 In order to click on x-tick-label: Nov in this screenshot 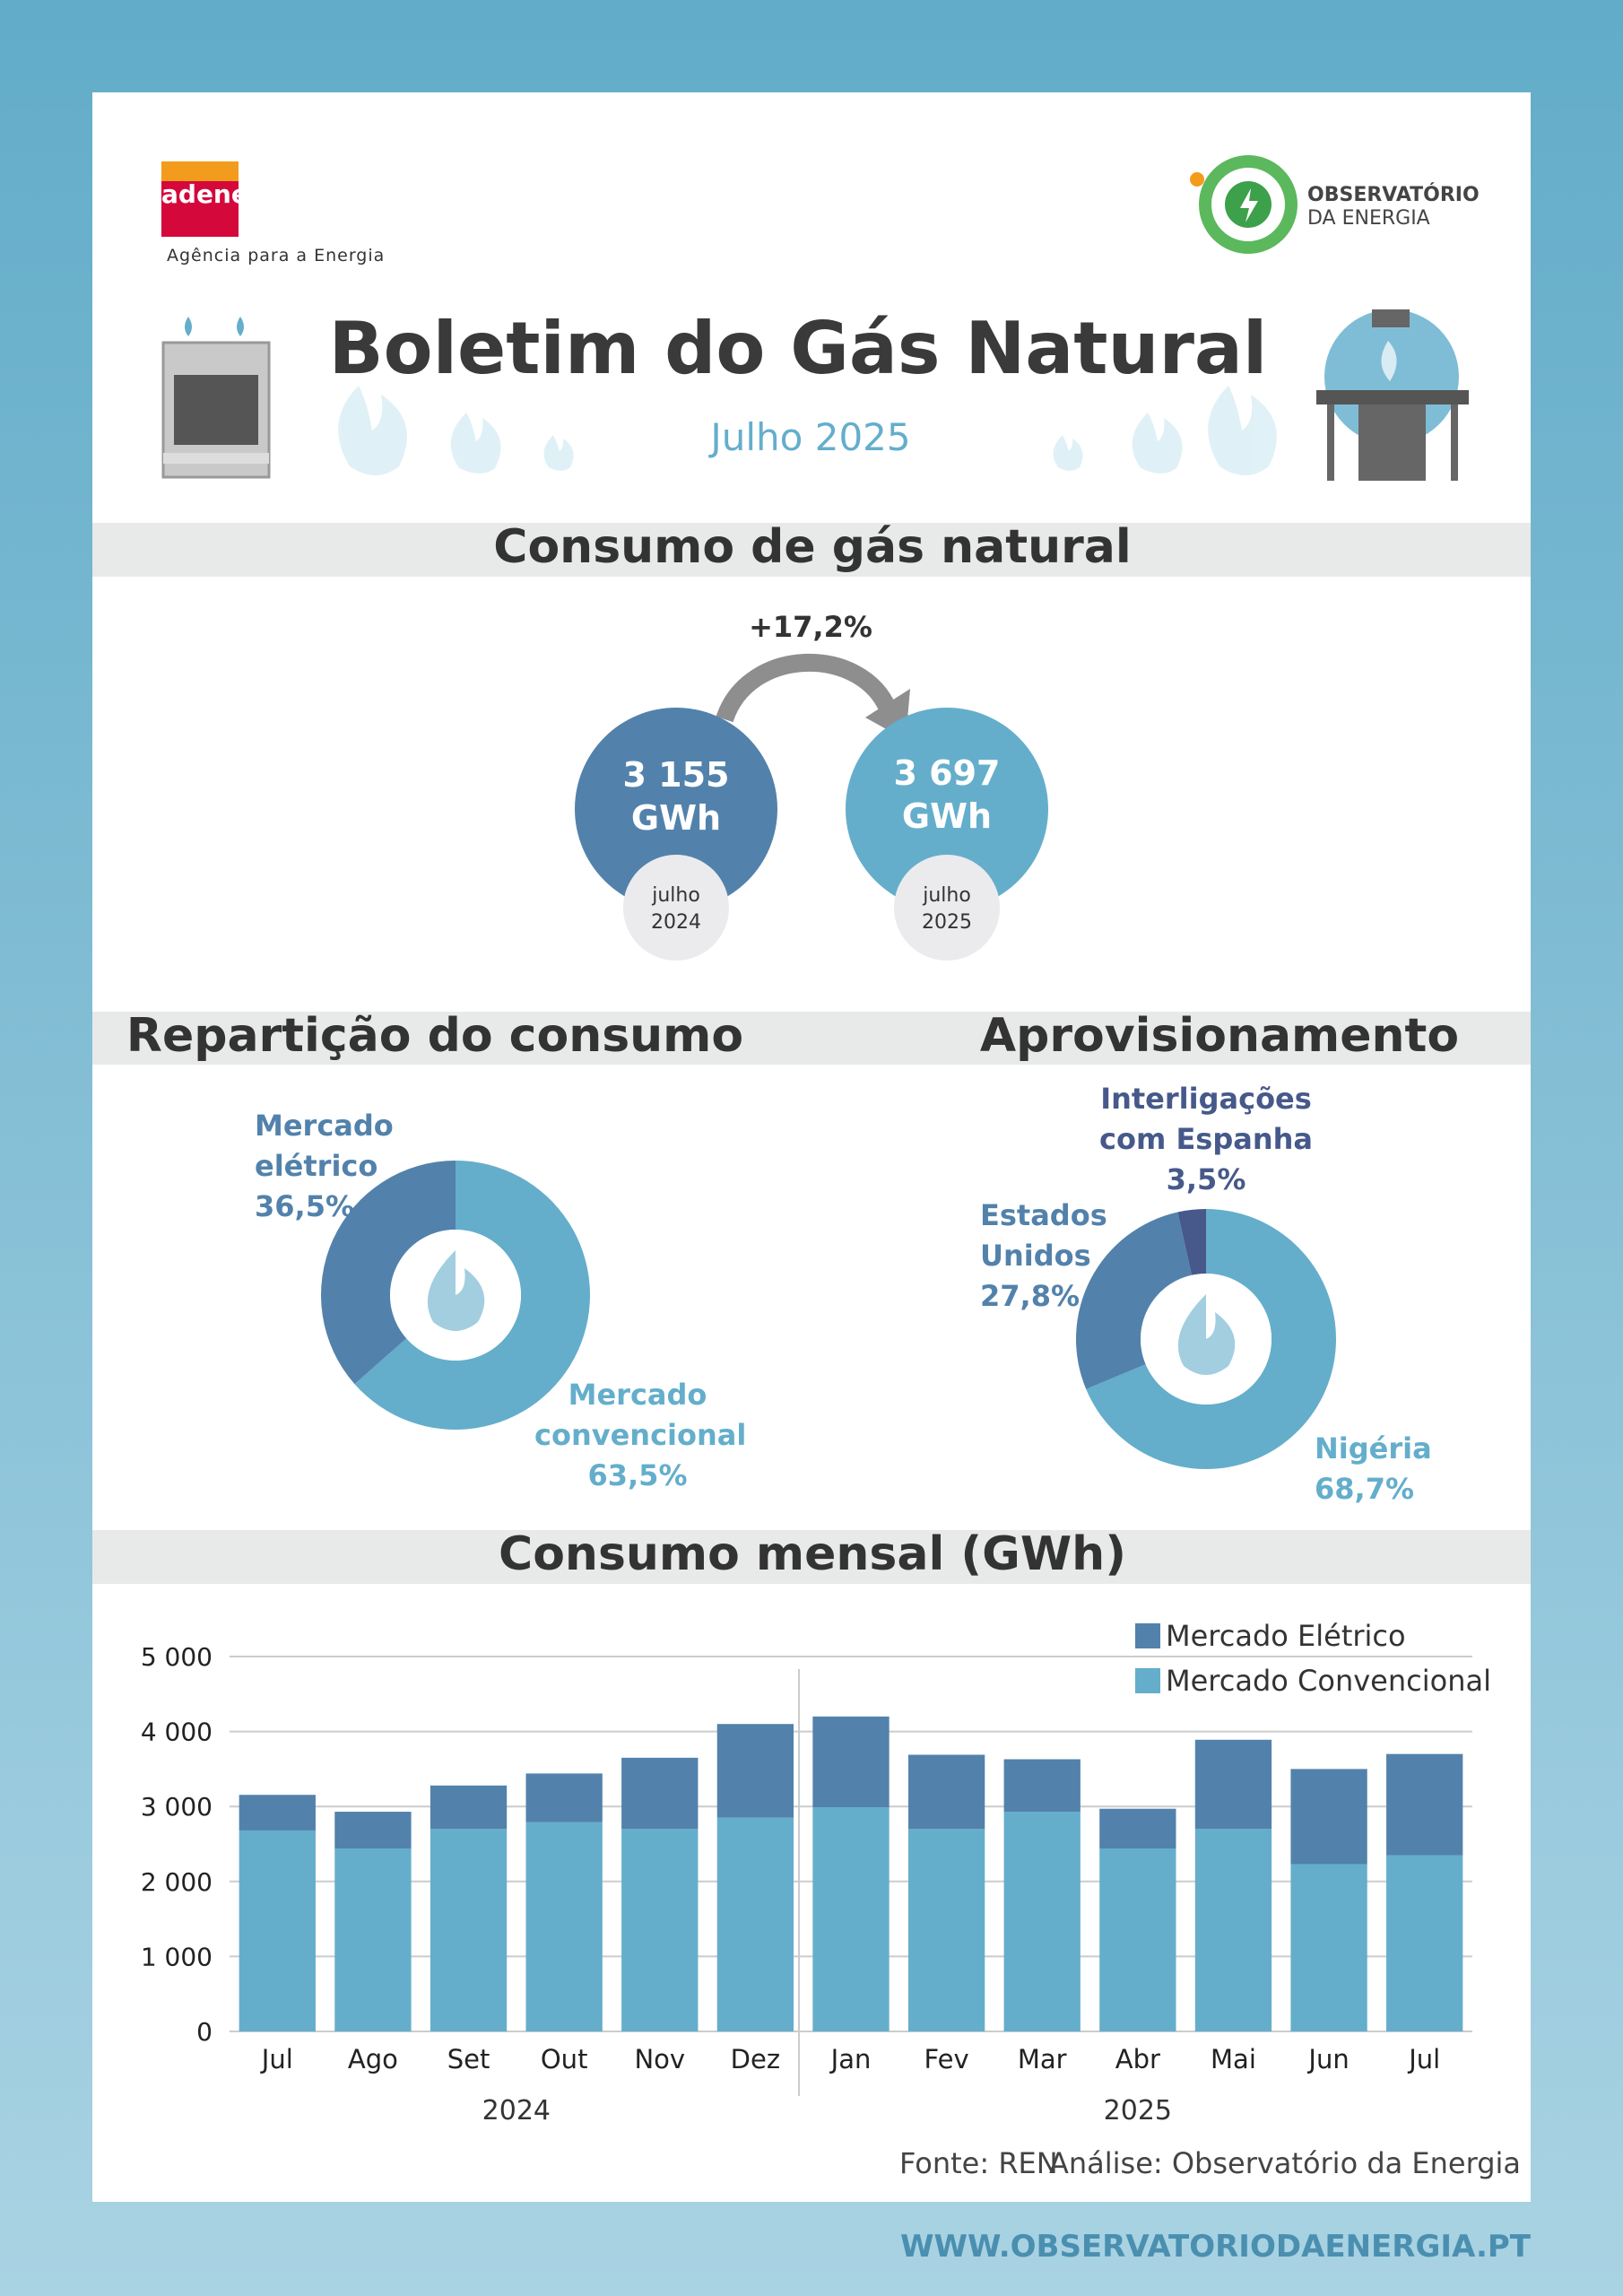, I will do `click(659, 2059)`.